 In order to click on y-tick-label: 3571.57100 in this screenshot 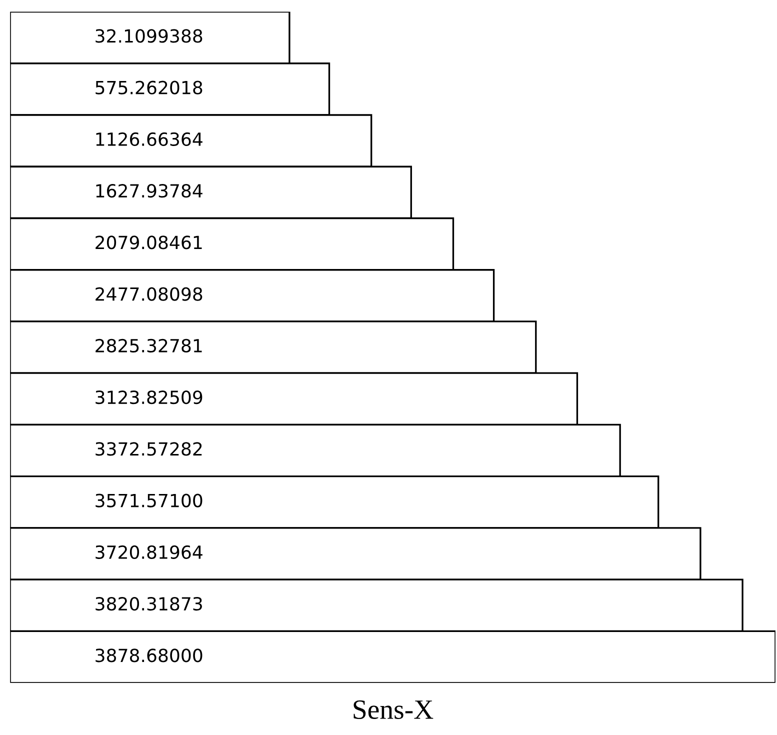, I will do `click(149, 501)`.